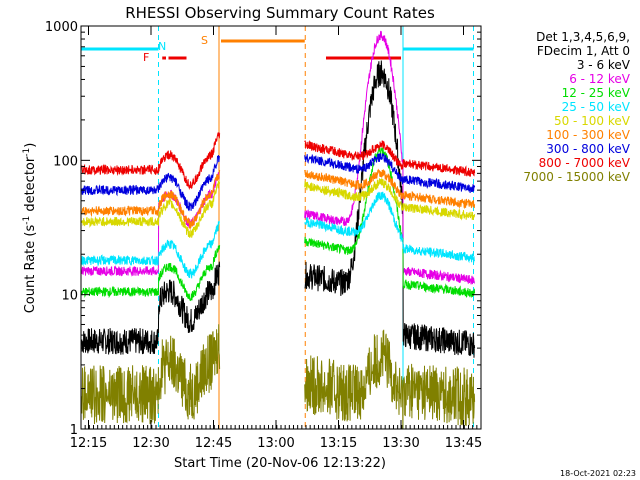  What do you see at coordinates (175, 49) in the screenshot?
I see `annotation-layer: NF S` at bounding box center [175, 49].